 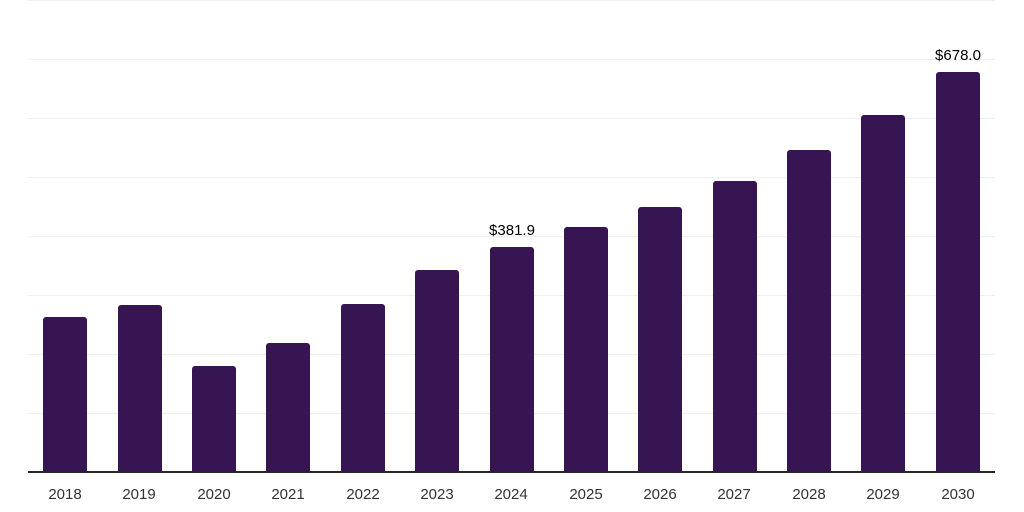 I want to click on data-label: $678.0, so click(x=958, y=55).